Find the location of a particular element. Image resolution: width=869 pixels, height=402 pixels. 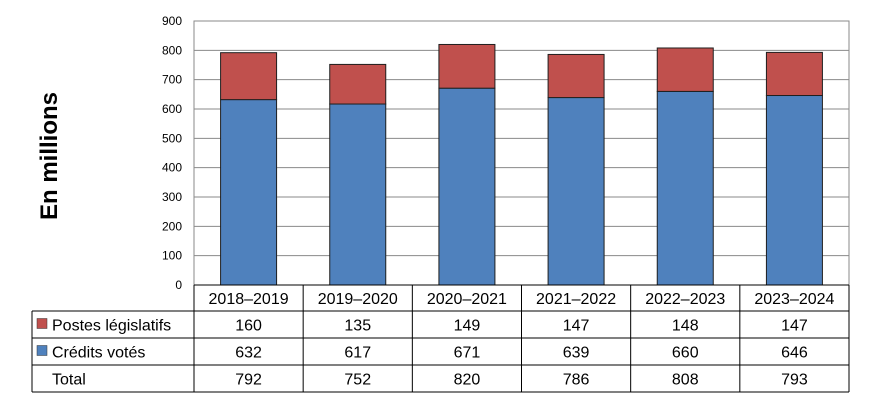

table-cell: 639 is located at coordinates (576, 353).